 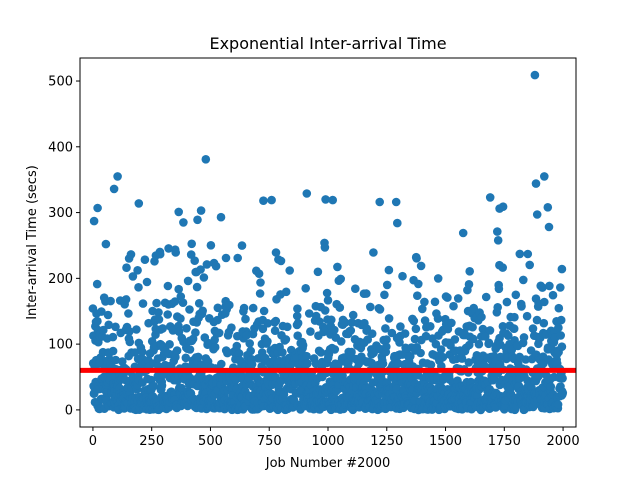 What do you see at coordinates (504, 441) in the screenshot?
I see `x-tick-label: 1750` at bounding box center [504, 441].